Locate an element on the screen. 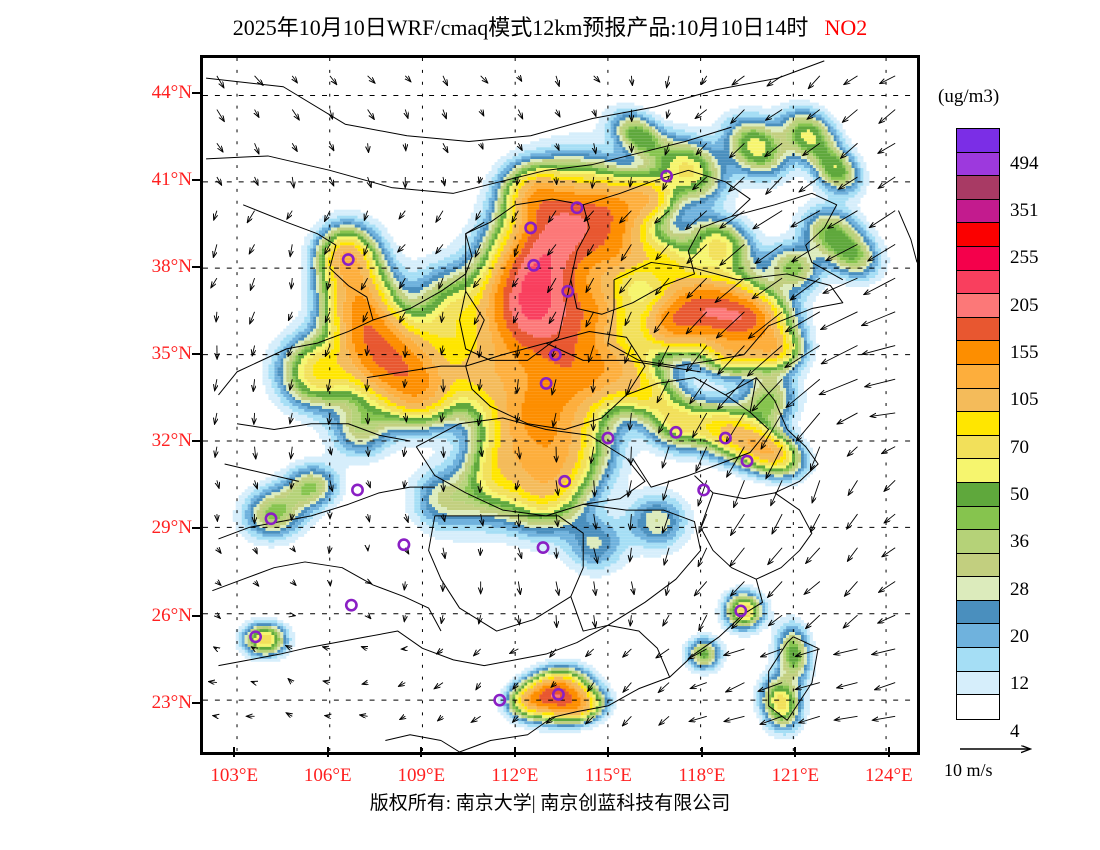 The width and height of the screenshot is (1100, 850). colorbar-tick-label: 351 is located at coordinates (1024, 210).